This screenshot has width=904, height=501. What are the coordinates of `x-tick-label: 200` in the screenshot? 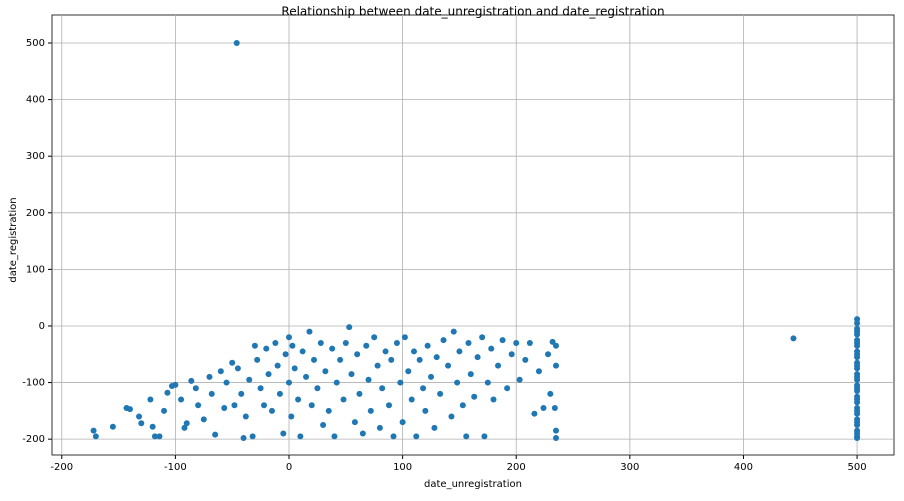 It's located at (516, 467).